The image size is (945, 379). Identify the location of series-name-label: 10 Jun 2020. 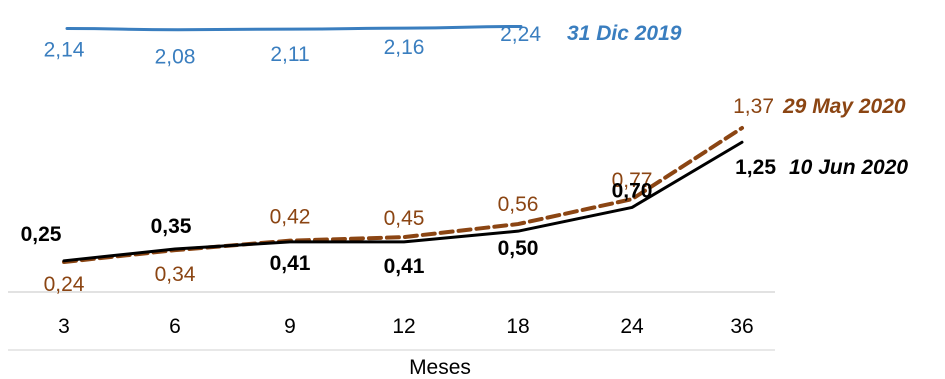
(848, 167).